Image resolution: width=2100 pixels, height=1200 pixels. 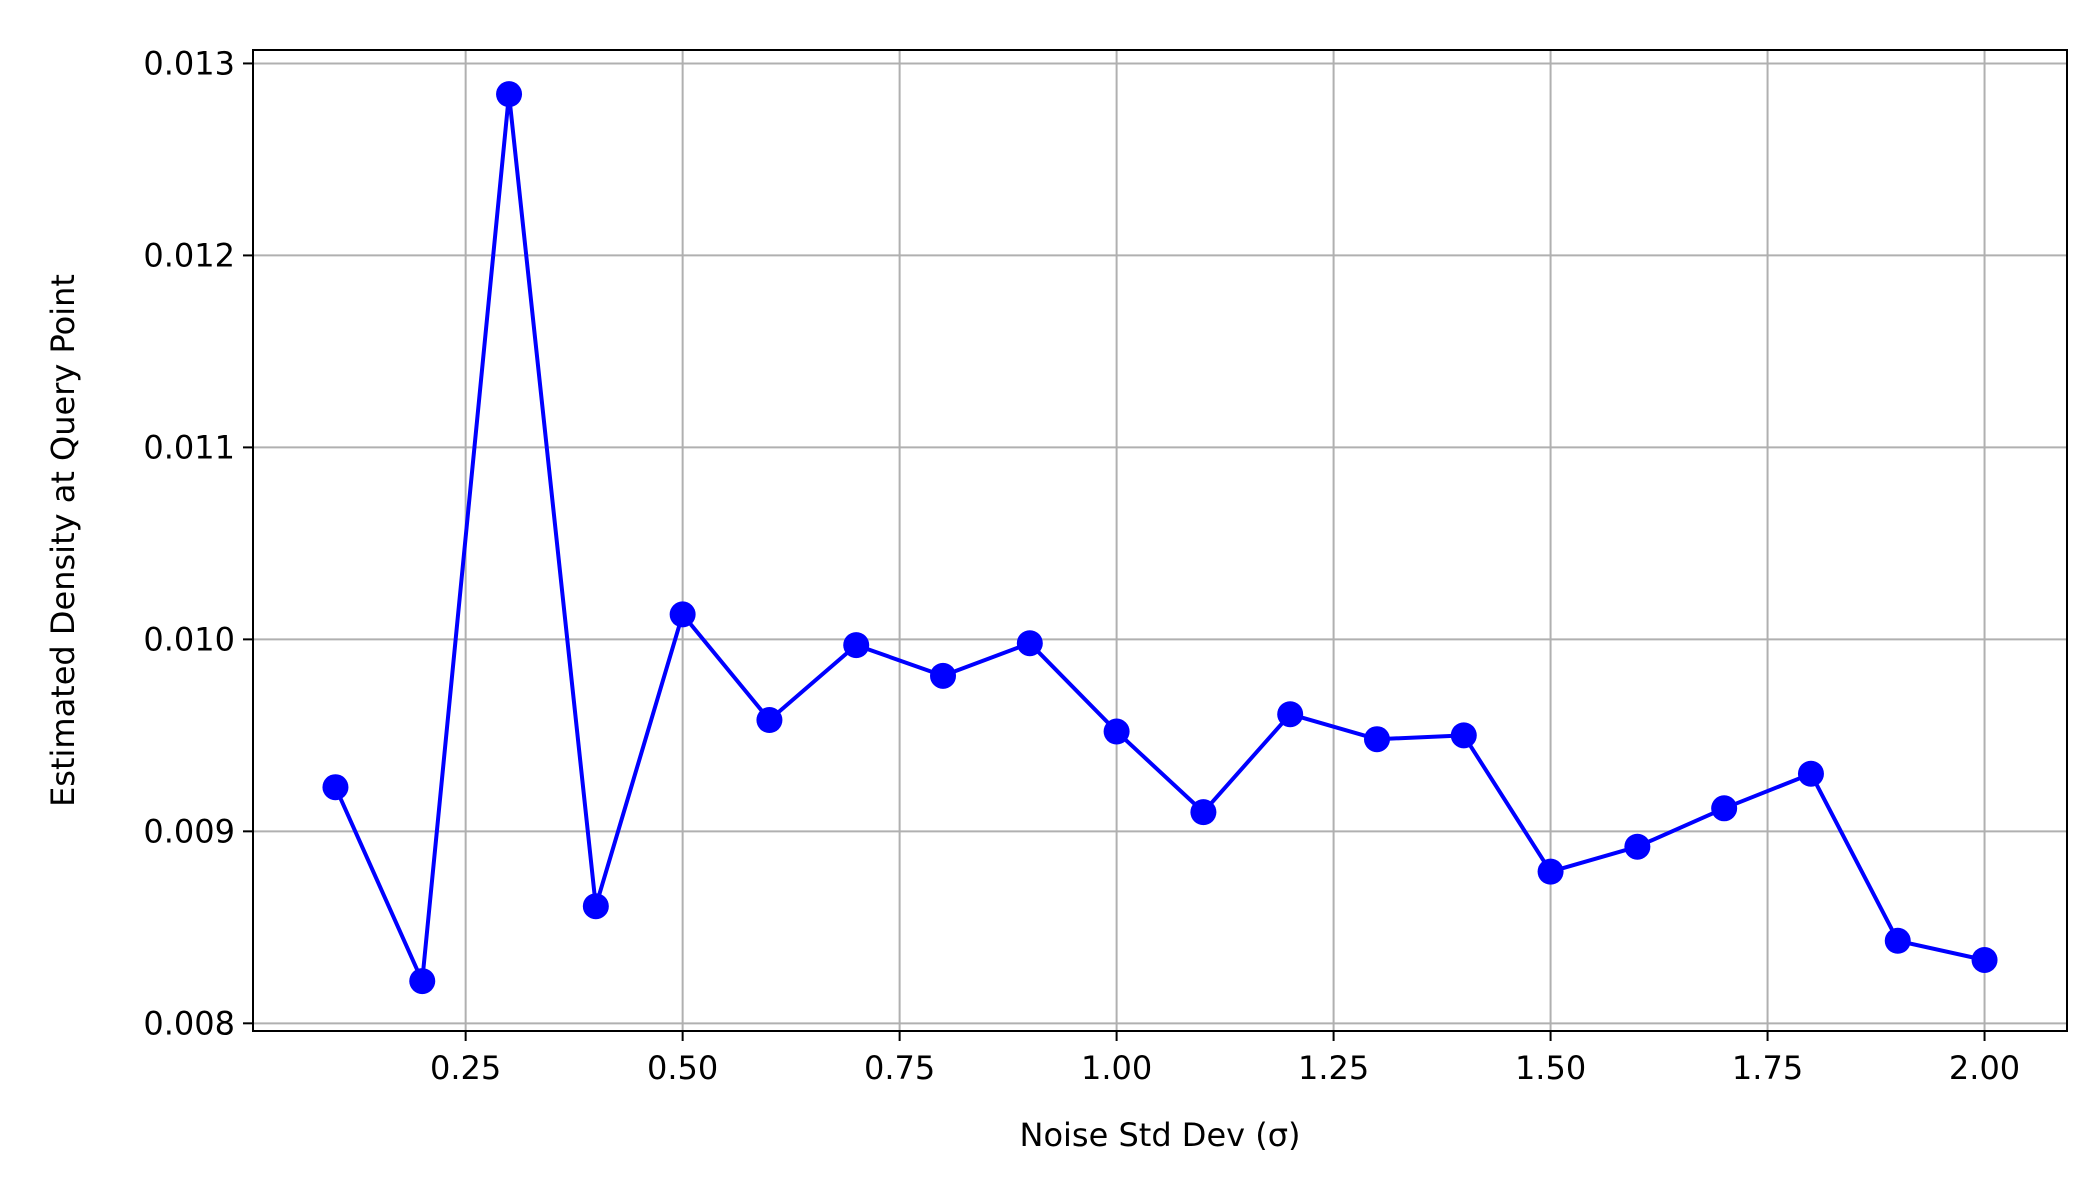 What do you see at coordinates (1116, 1068) in the screenshot?
I see `x-tick-label: 1.00` at bounding box center [1116, 1068].